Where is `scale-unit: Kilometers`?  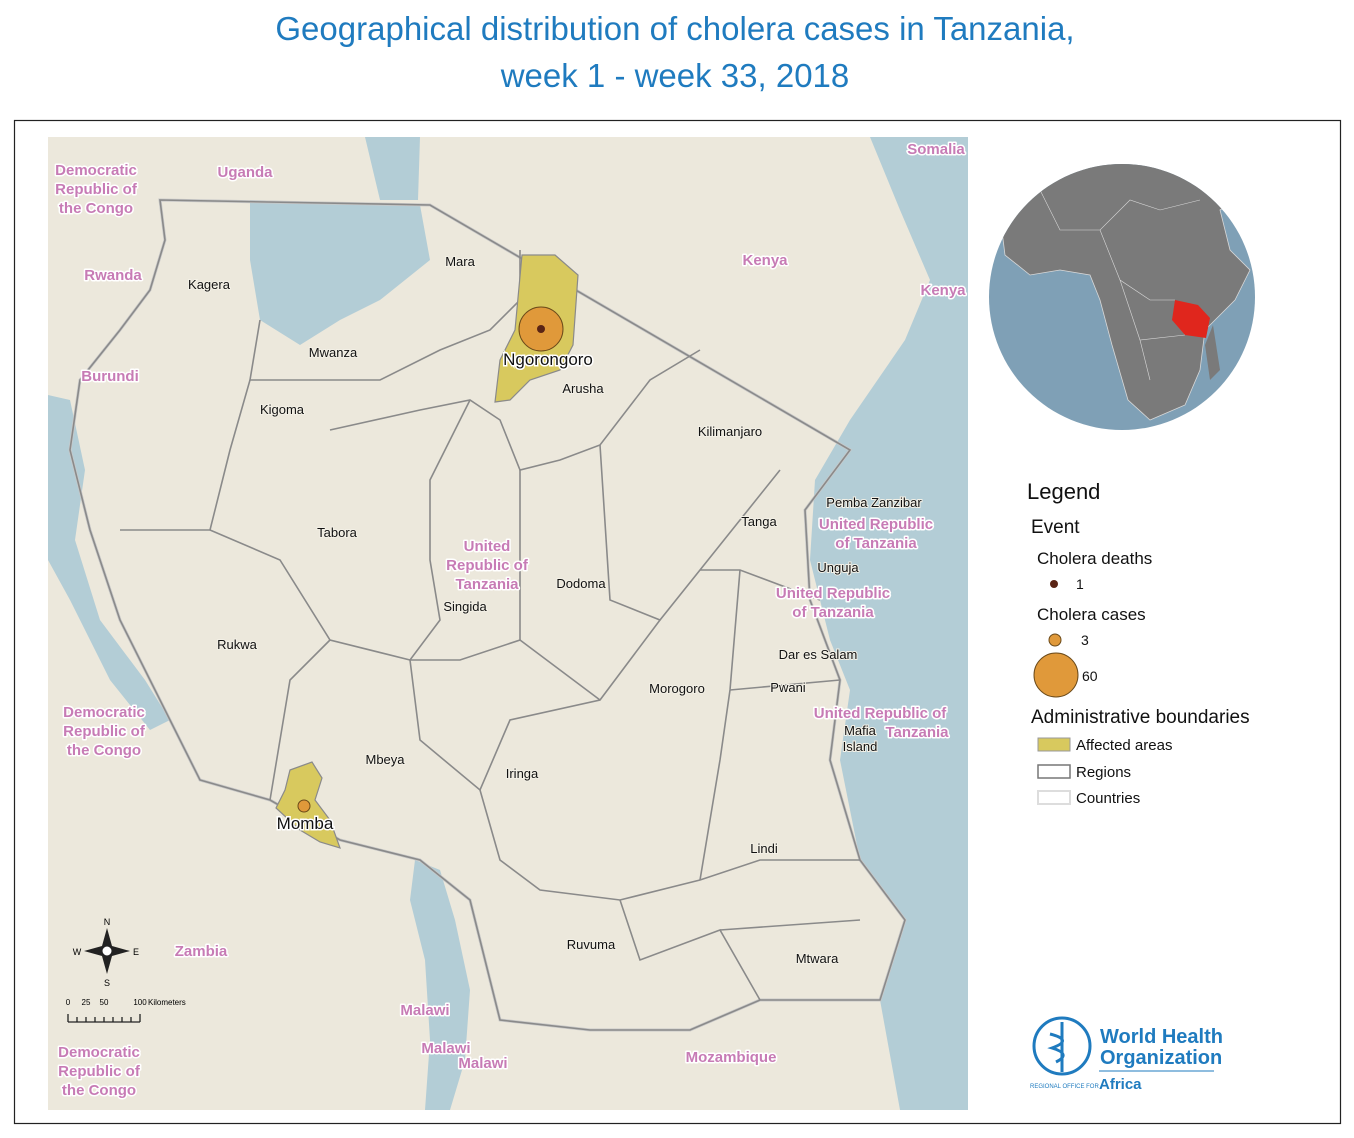
scale-unit: Kilometers is located at coordinates (167, 1002).